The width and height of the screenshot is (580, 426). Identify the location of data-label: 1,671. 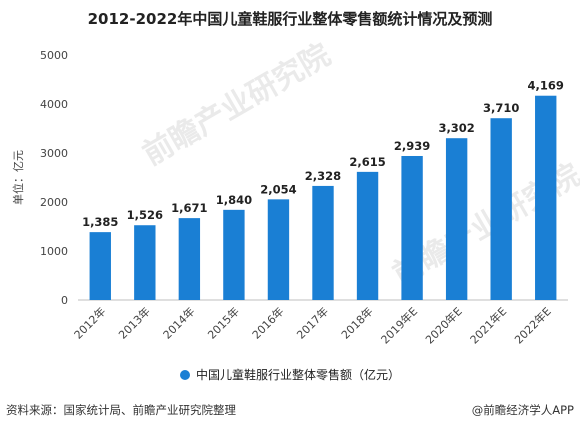
(189, 208).